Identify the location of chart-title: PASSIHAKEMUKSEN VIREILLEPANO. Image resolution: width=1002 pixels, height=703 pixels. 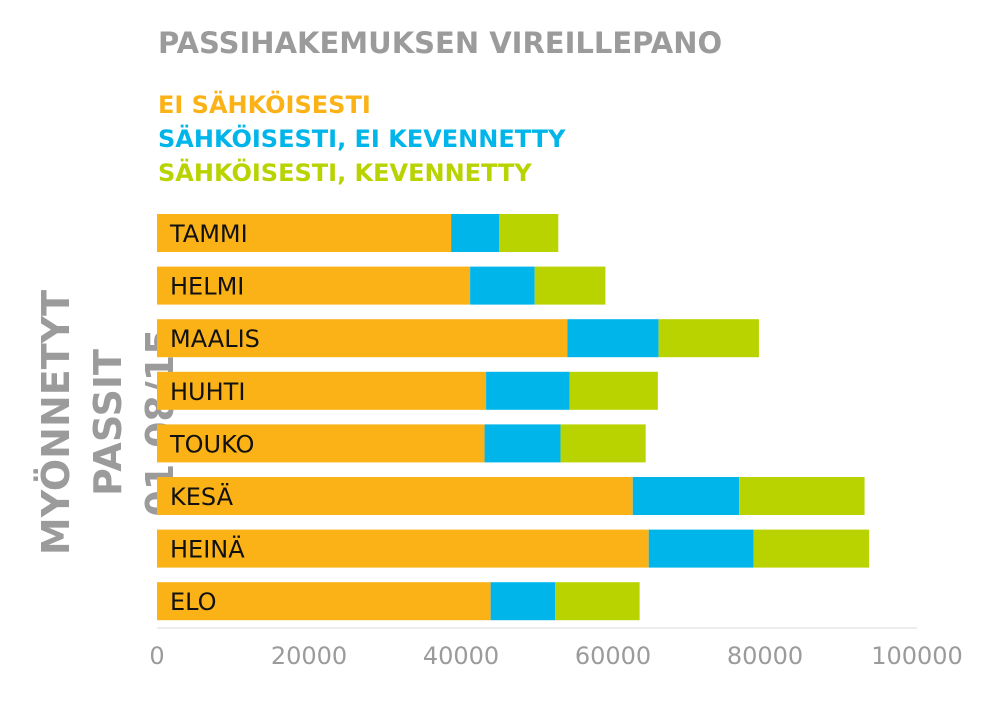
(440, 43).